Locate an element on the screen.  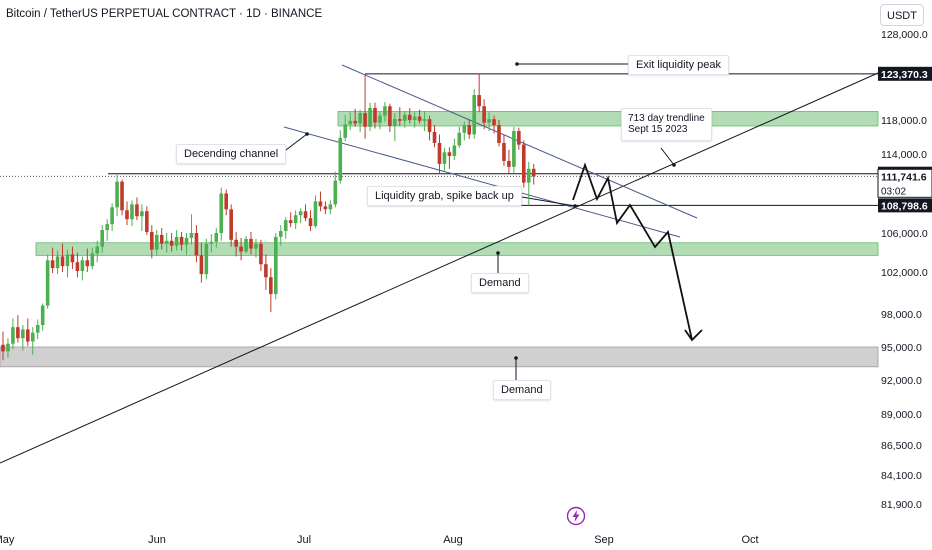
y-tick-label: 114,000.0 is located at coordinates (904, 155).